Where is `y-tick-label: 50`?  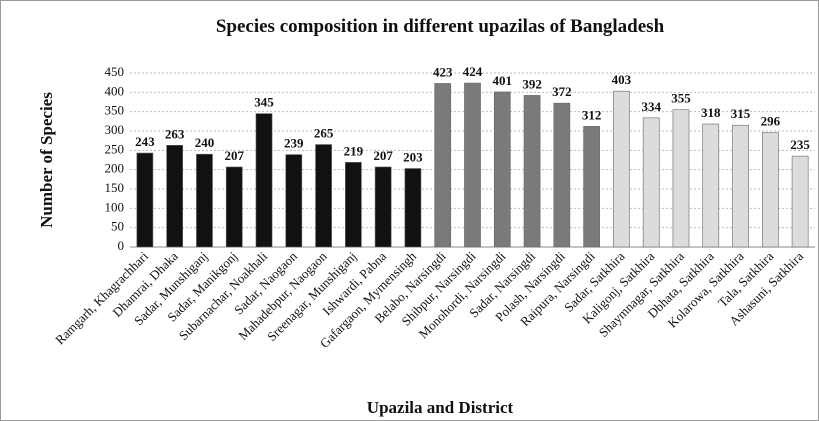
y-tick-label: 50 is located at coordinates (117, 226).